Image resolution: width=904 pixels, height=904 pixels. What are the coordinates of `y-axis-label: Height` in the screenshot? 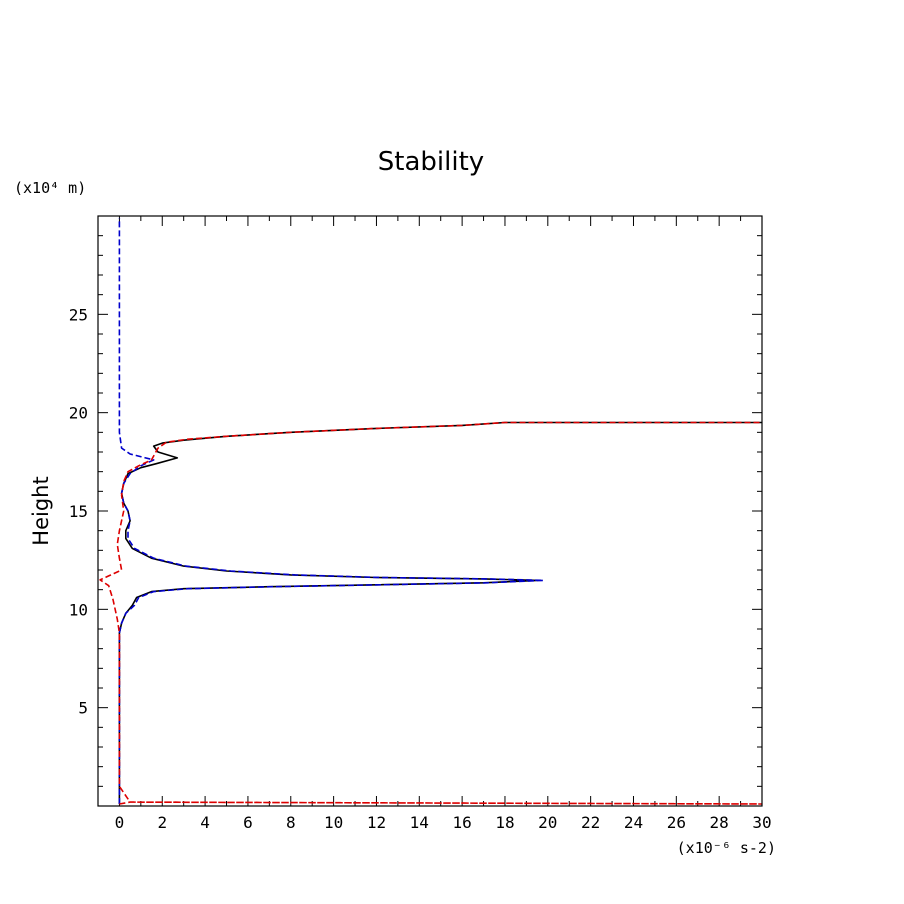 It's located at (41, 510).